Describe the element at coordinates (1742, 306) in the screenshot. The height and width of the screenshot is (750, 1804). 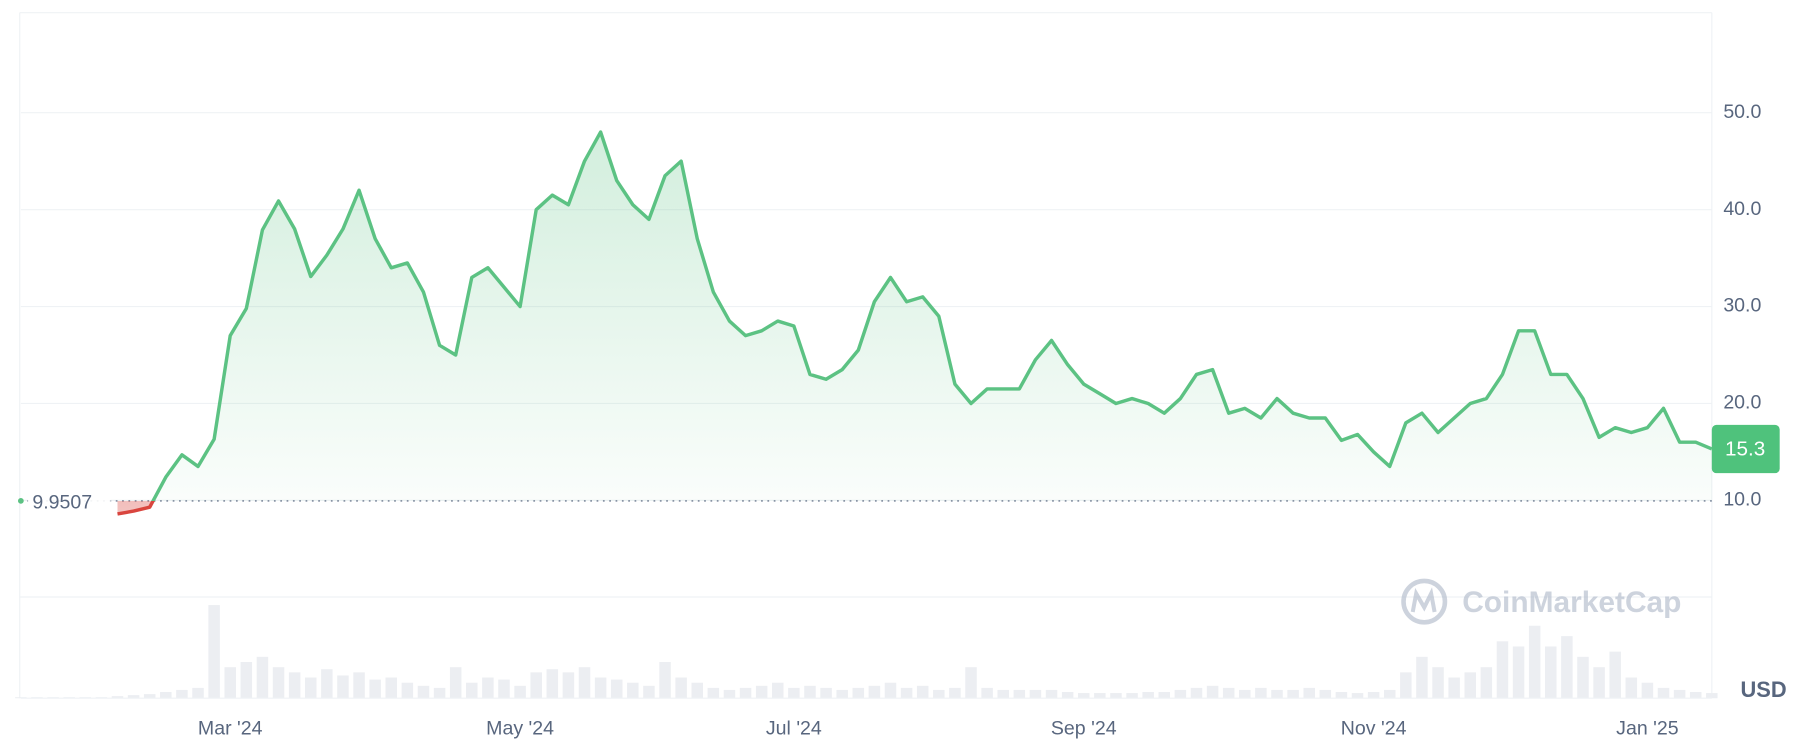
I see `y-tick-label: 30.0` at that location.